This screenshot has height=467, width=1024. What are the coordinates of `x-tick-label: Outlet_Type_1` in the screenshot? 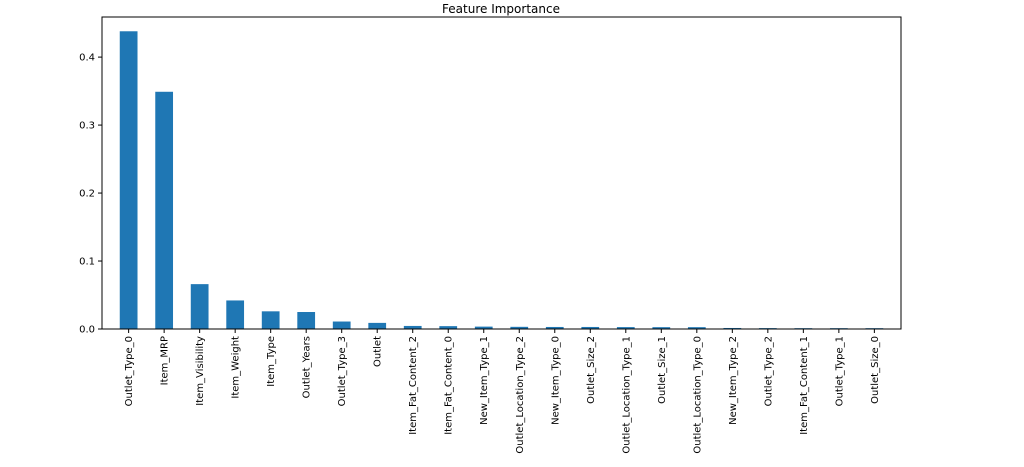 It's located at (839, 371).